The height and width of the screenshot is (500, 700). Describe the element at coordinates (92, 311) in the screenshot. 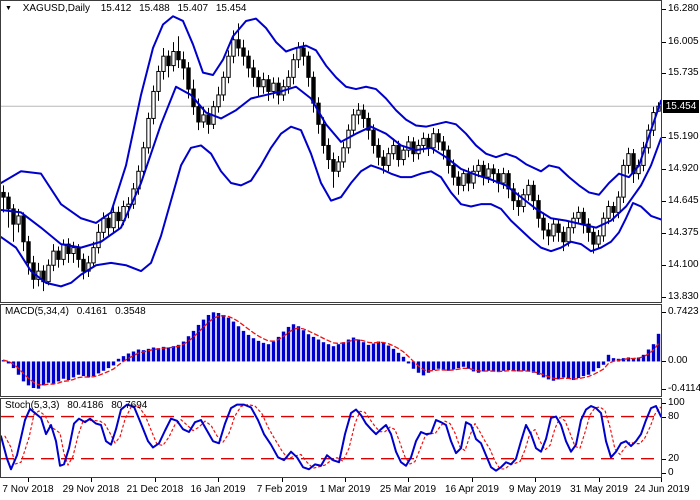

I see `macd-value: 0.4161` at that location.